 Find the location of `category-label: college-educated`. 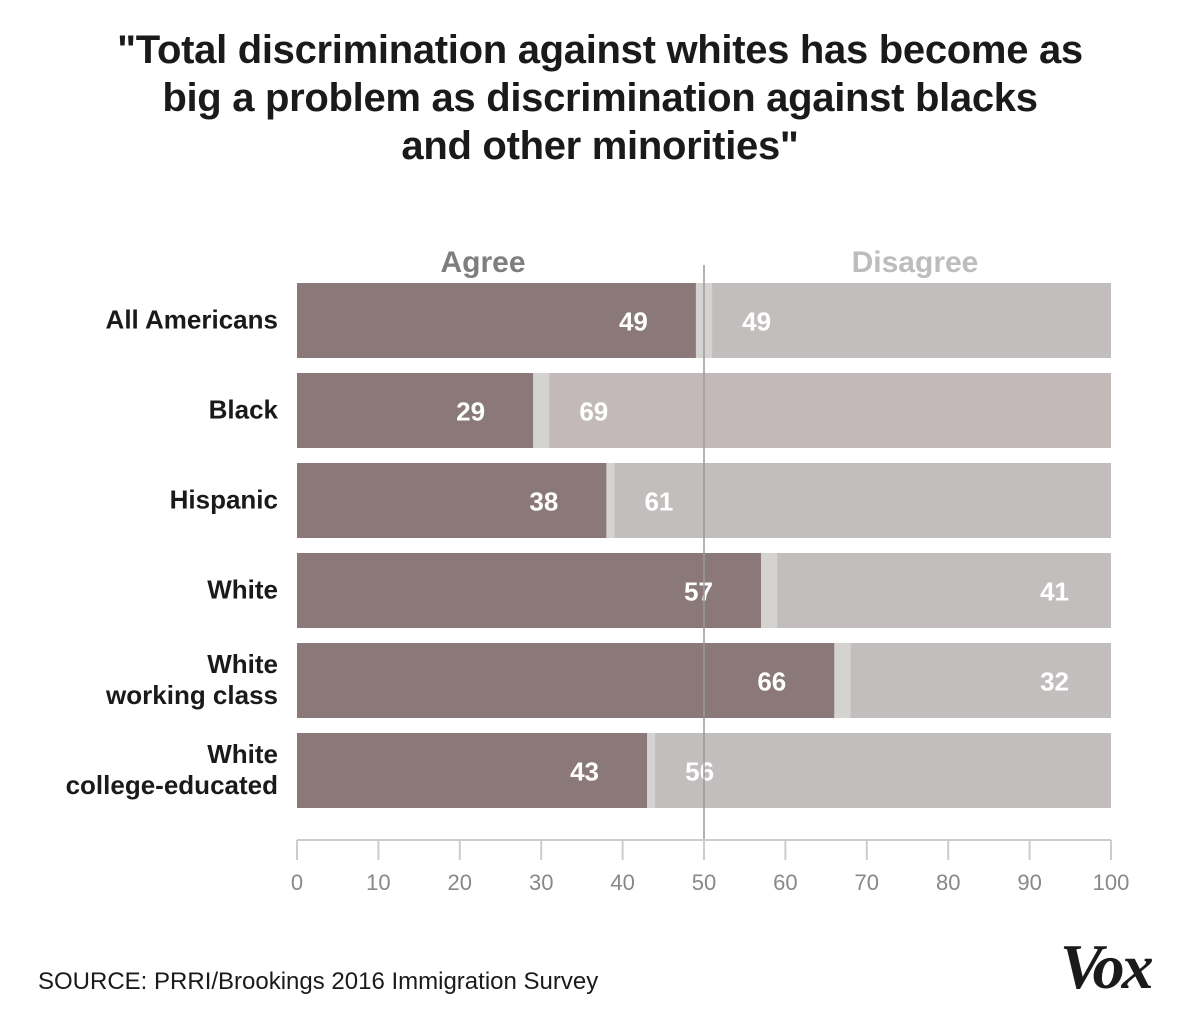

category-label: college-educated is located at coordinates (172, 785).